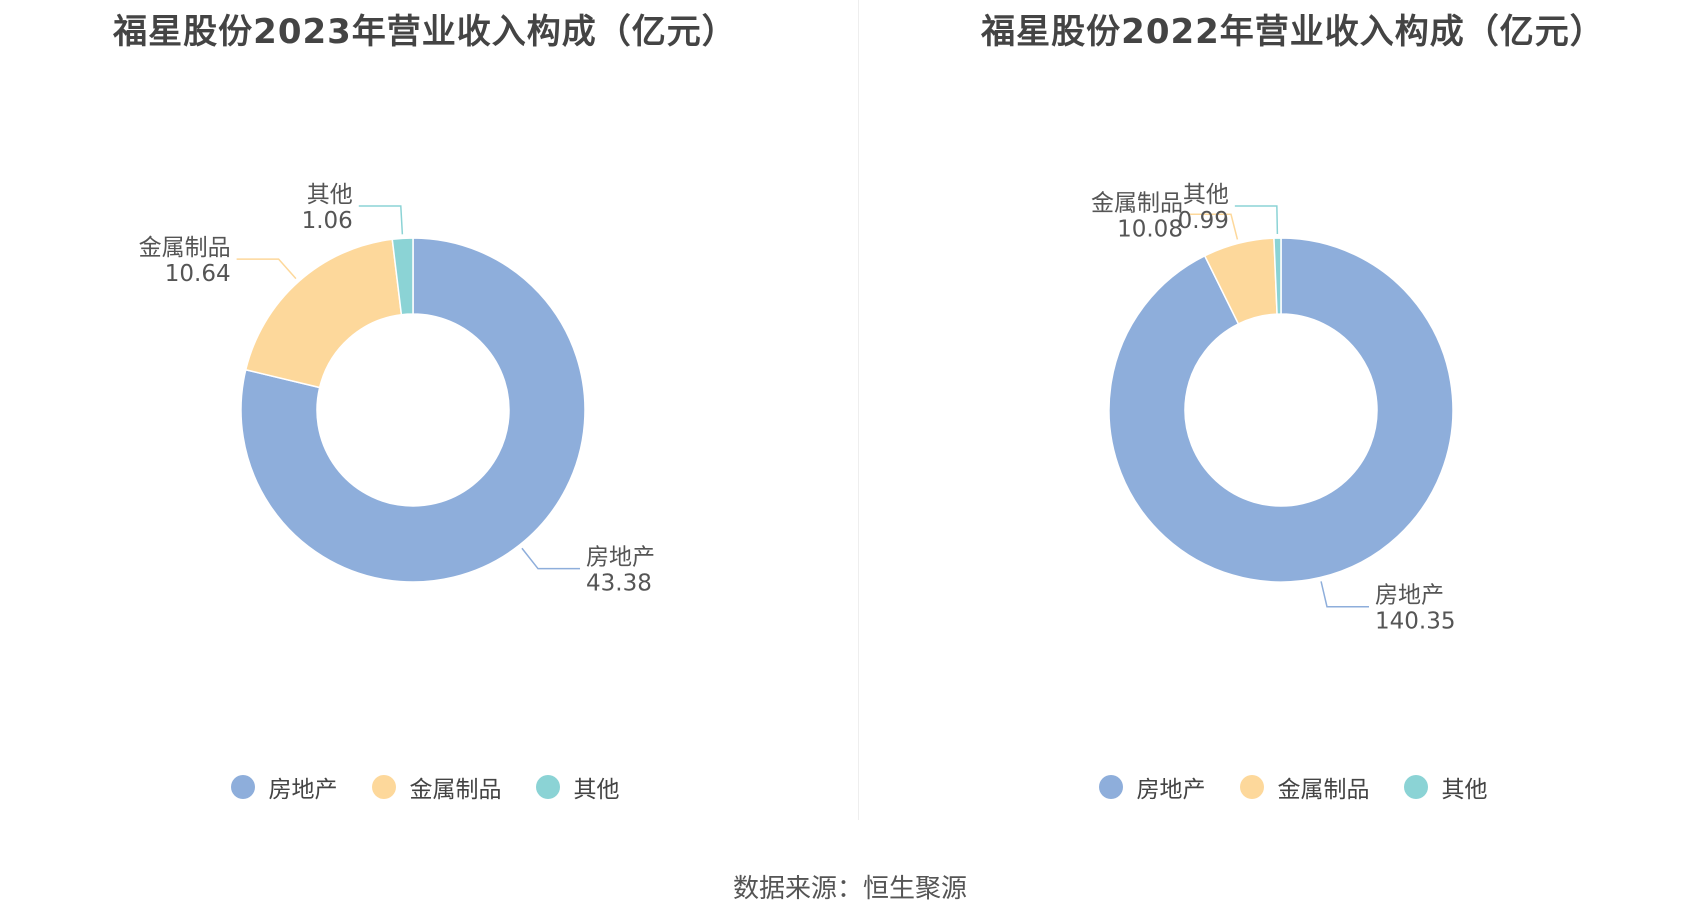 This screenshot has width=1700, height=918. Describe the element at coordinates (425, 32) in the screenshot. I see `chart-title: 福星股份2023年营业收入构成（亿元）` at that location.